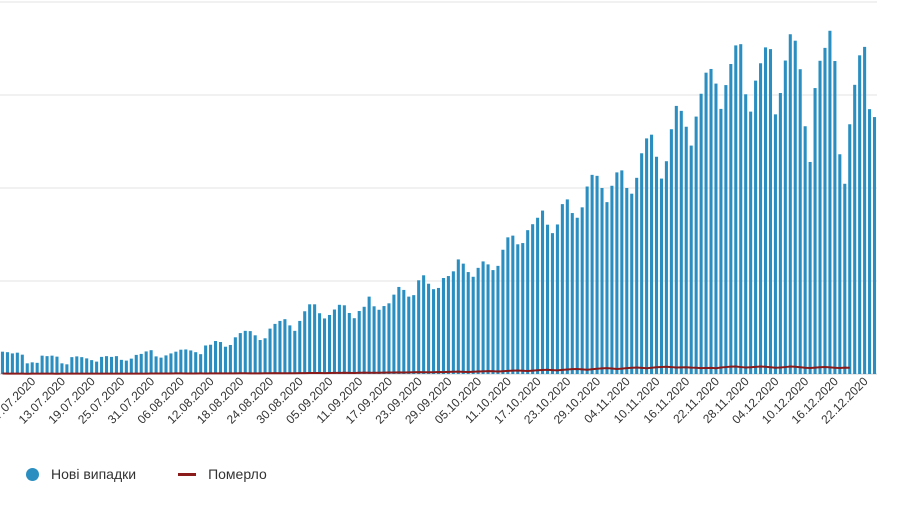 The image size is (900, 505). What do you see at coordinates (222, 474) in the screenshot?
I see `legend-item-deaths: Померло` at bounding box center [222, 474].